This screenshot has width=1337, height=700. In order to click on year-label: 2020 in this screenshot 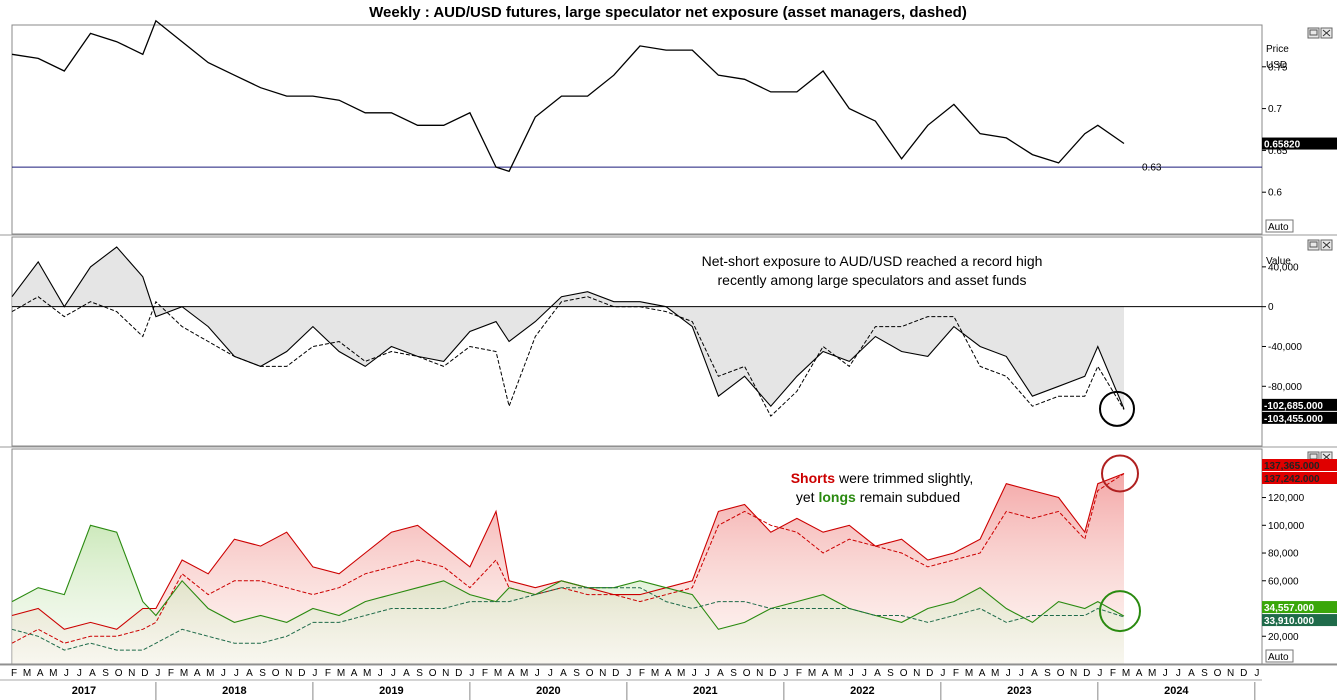, I will do `click(548, 691)`.